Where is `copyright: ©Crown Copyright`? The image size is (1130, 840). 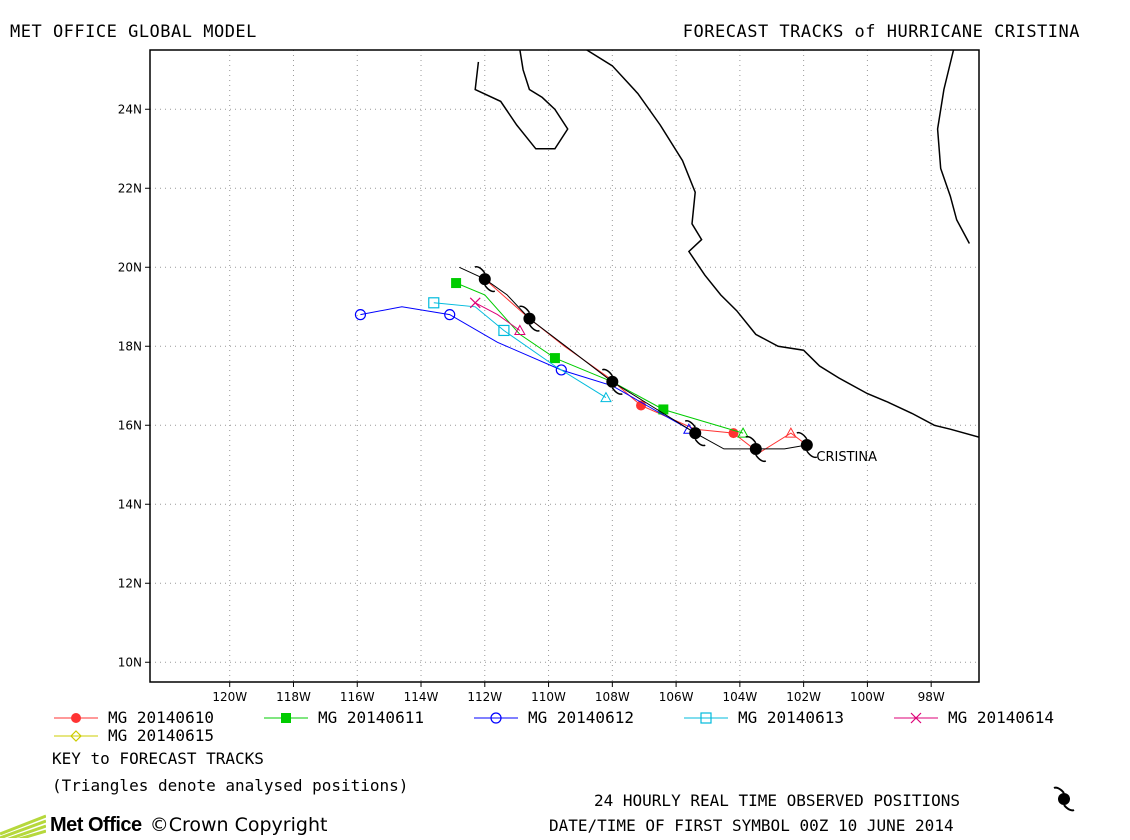 copyright: ©Crown Copyright is located at coordinates (238, 825).